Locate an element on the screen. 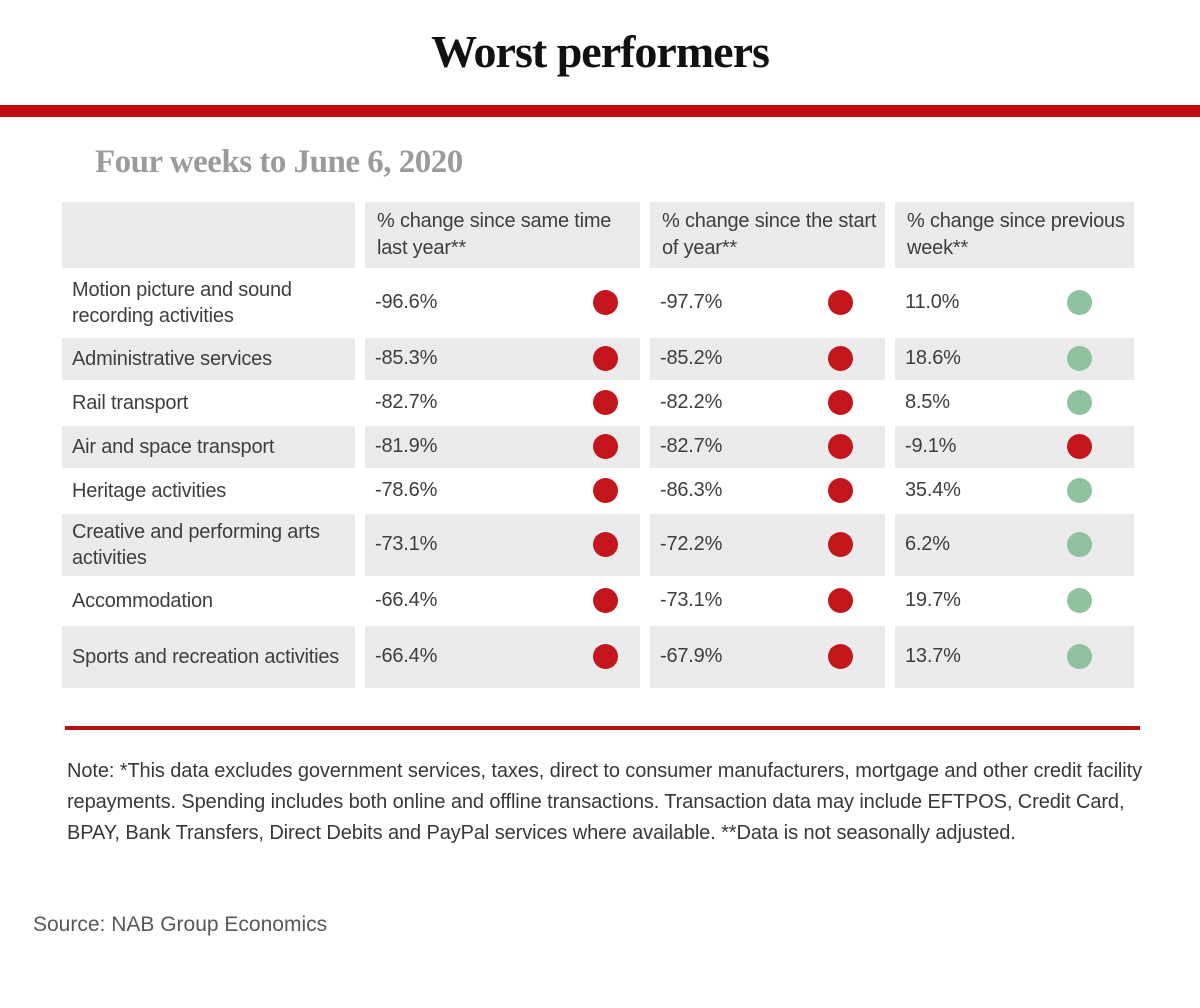 The width and height of the screenshot is (1200, 1008). value-cell: -82.2% is located at coordinates (767, 403).